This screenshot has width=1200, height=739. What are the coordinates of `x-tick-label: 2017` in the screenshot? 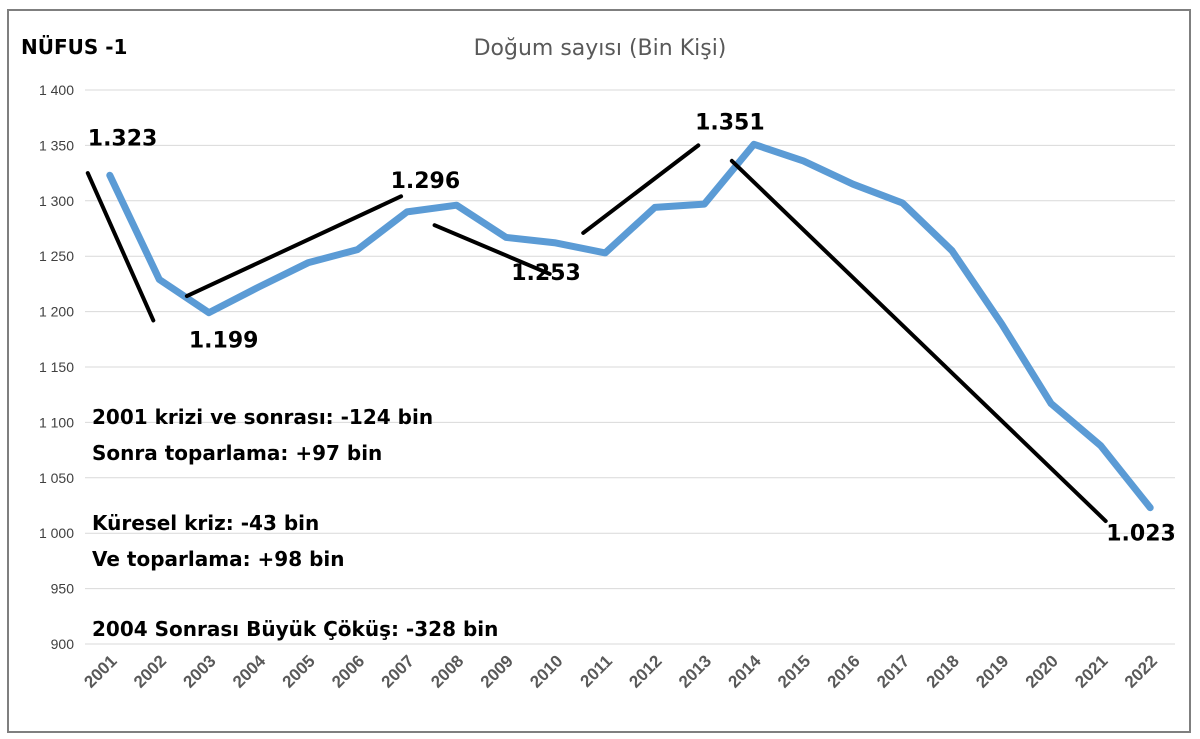 It's located at (893, 671).